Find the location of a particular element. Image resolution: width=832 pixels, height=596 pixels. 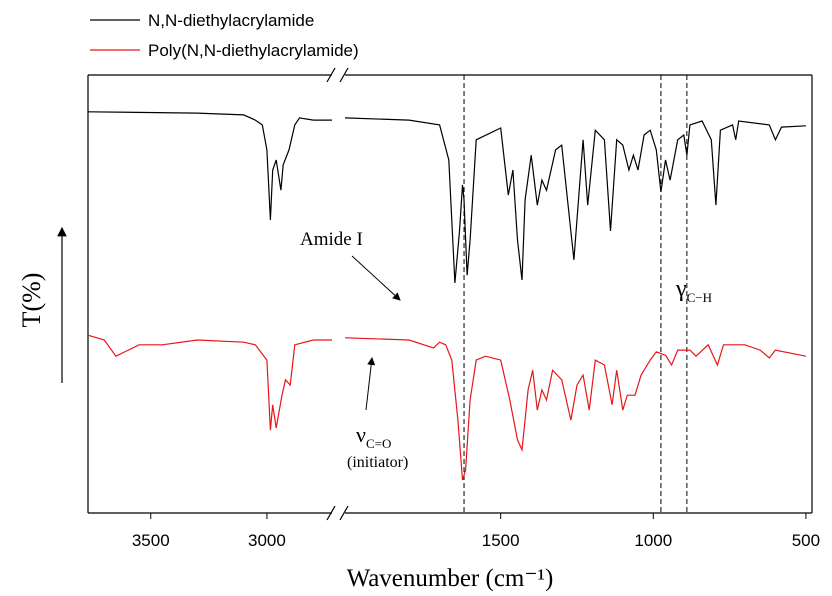

x-tick-label: 1500 is located at coordinates (501, 540).